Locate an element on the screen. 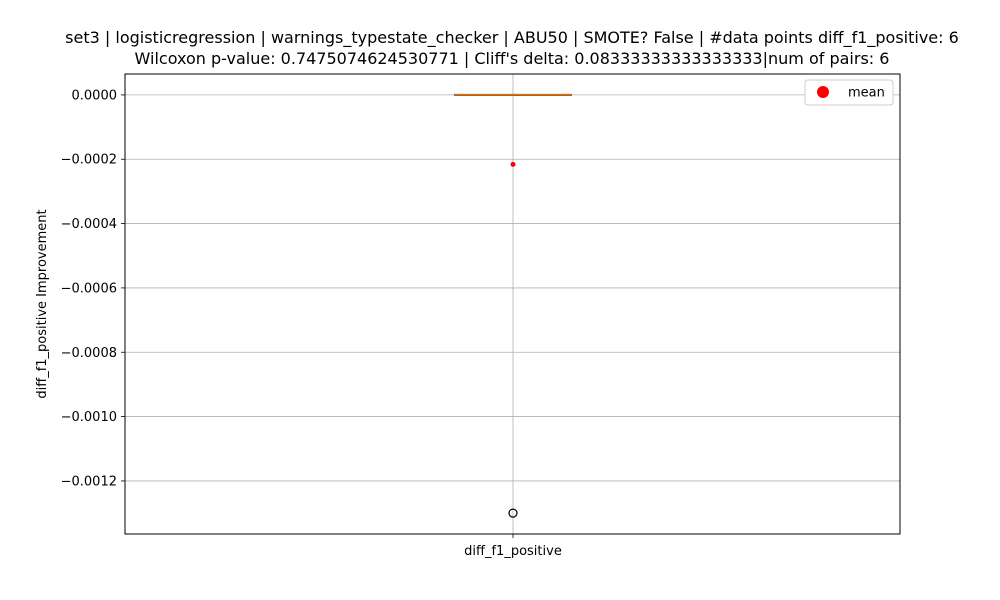  mean-point is located at coordinates (513, 164).